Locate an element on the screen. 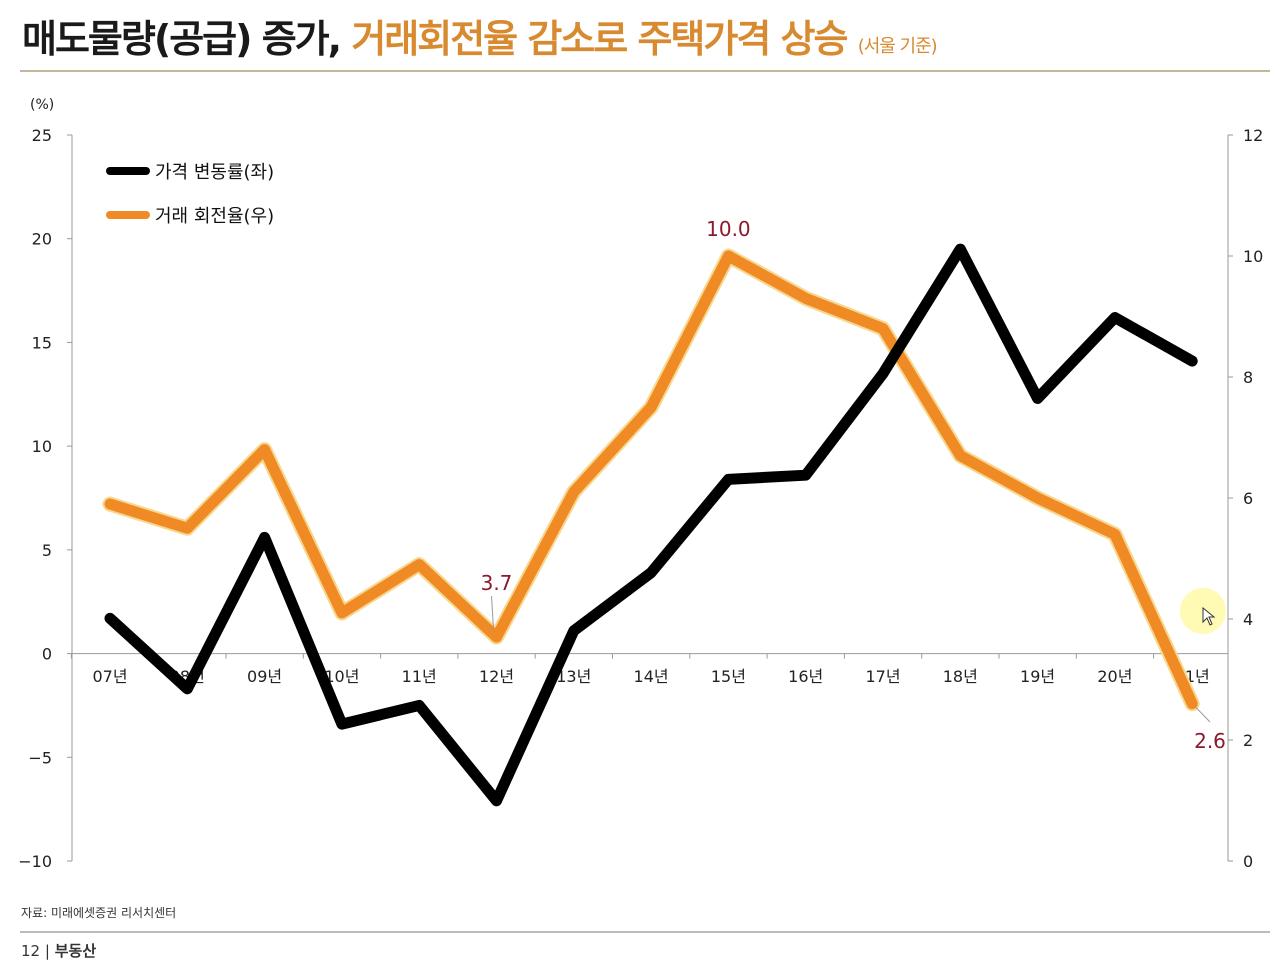 This screenshot has width=1280, height=961. right-tick-label: 10 is located at coordinates (1253, 256).